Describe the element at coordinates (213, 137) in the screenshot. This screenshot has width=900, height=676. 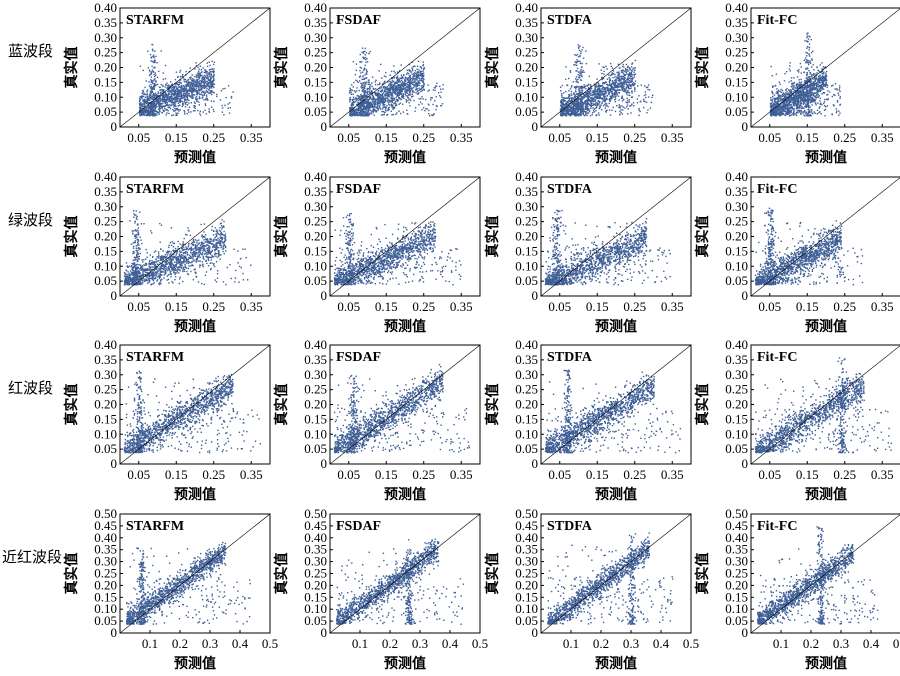
I see `x-tick-label: 0.25` at that location.